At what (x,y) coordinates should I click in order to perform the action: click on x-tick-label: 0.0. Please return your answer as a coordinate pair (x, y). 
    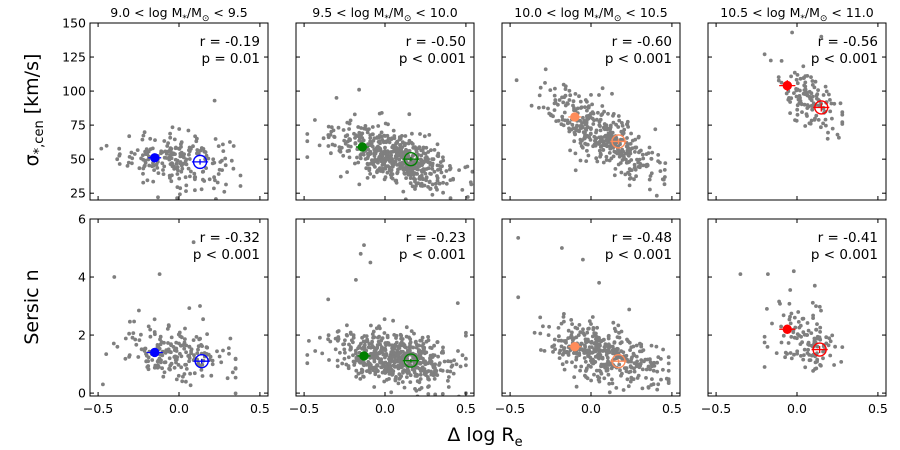
    Looking at the image, I should click on (179, 408).